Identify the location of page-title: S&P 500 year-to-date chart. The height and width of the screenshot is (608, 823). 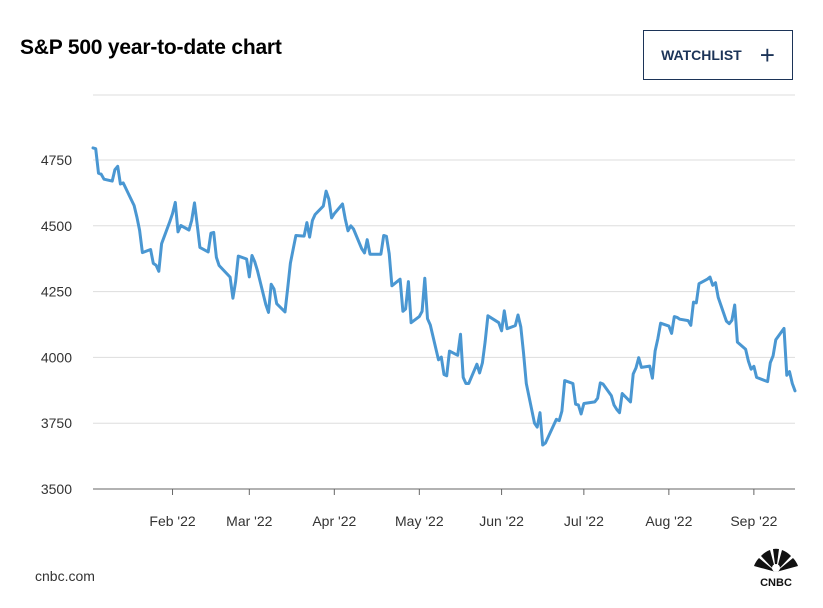
(151, 47).